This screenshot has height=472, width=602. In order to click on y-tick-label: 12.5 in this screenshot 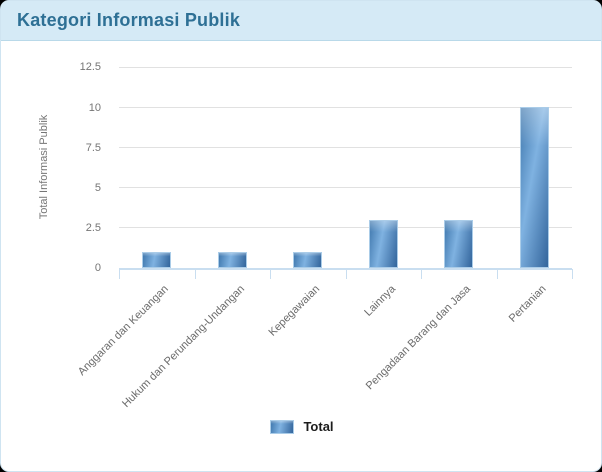, I will do `click(90, 67)`.